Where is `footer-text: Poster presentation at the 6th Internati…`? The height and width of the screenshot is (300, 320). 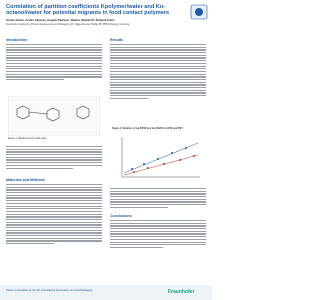 footer-text: Poster presentation at the 6th Internati… is located at coordinates (49, 290).